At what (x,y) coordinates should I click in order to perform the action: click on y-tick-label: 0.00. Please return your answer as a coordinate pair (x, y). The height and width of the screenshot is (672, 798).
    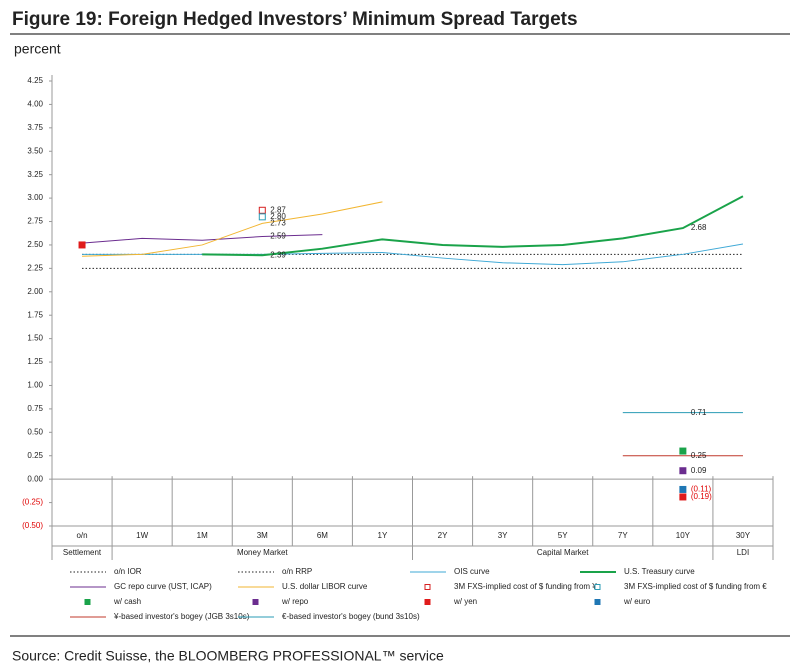
    Looking at the image, I should click on (35, 478).